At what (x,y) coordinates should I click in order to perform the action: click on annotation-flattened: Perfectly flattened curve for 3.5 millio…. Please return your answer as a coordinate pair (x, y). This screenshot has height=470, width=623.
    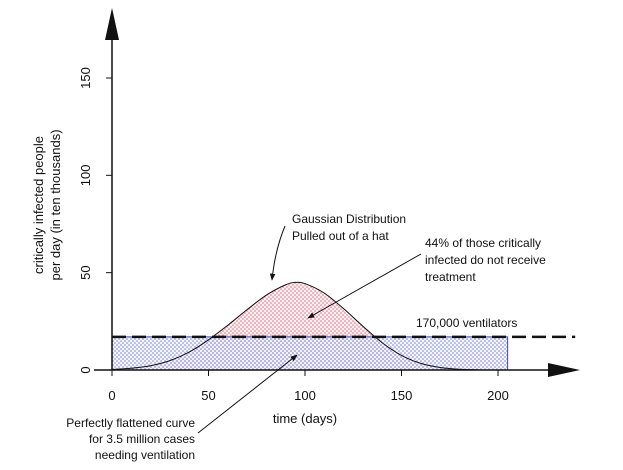
    Looking at the image, I should click on (182, 408).